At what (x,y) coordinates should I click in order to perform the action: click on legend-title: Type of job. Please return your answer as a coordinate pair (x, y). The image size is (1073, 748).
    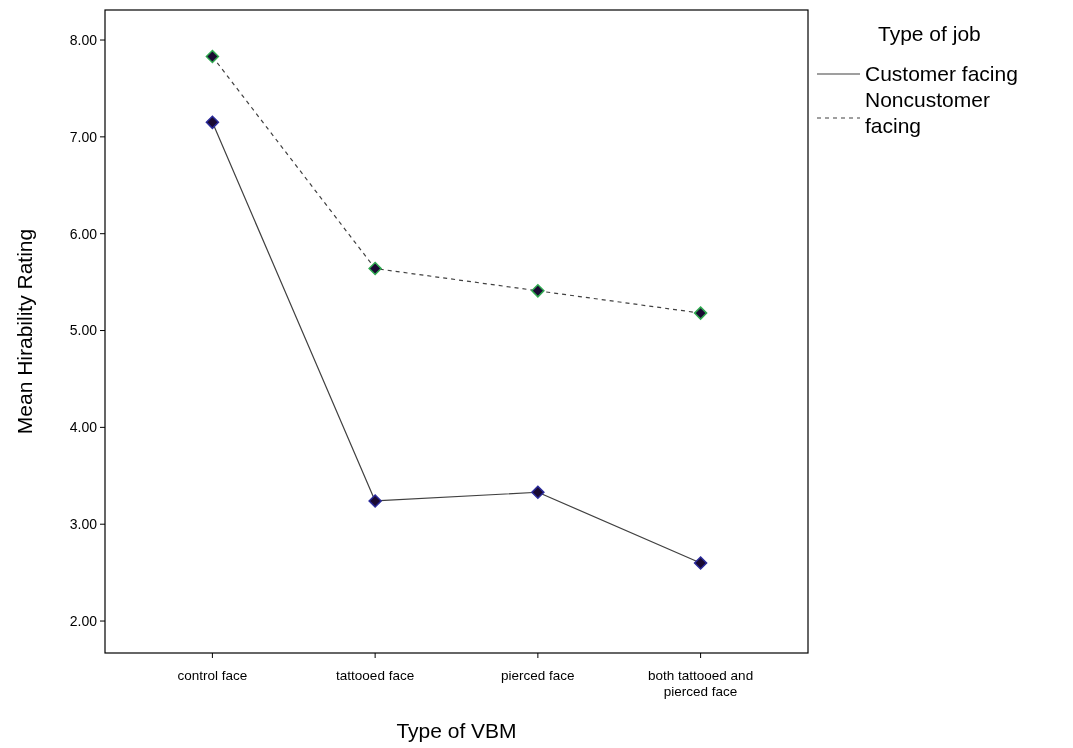
    Looking at the image, I should click on (929, 33).